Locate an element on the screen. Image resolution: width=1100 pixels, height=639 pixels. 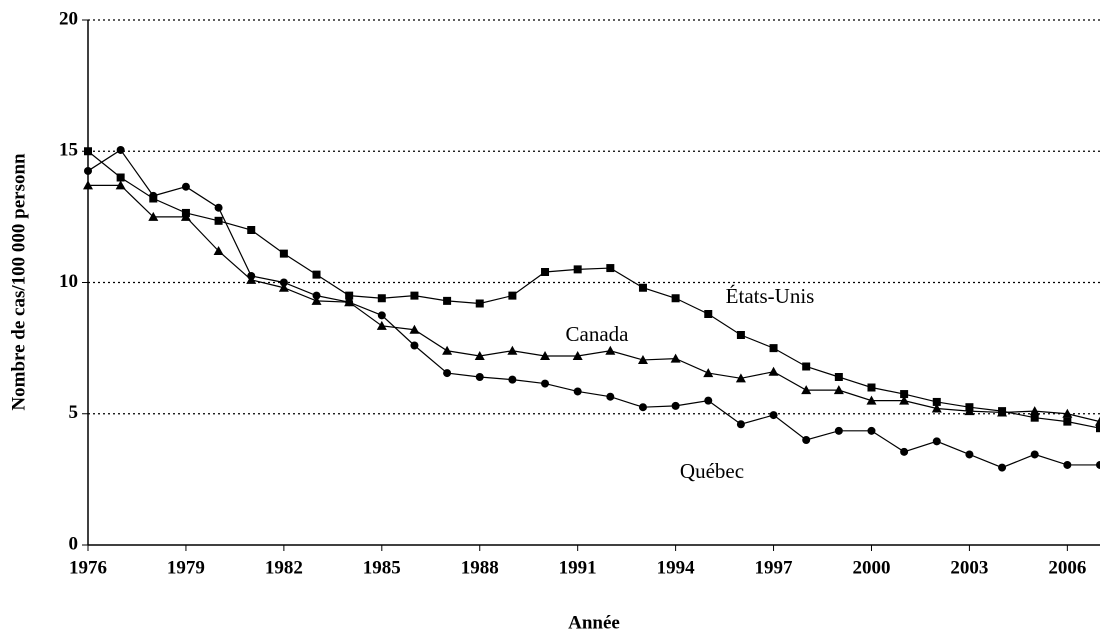
x-tick-label: 1979 is located at coordinates (186, 567).